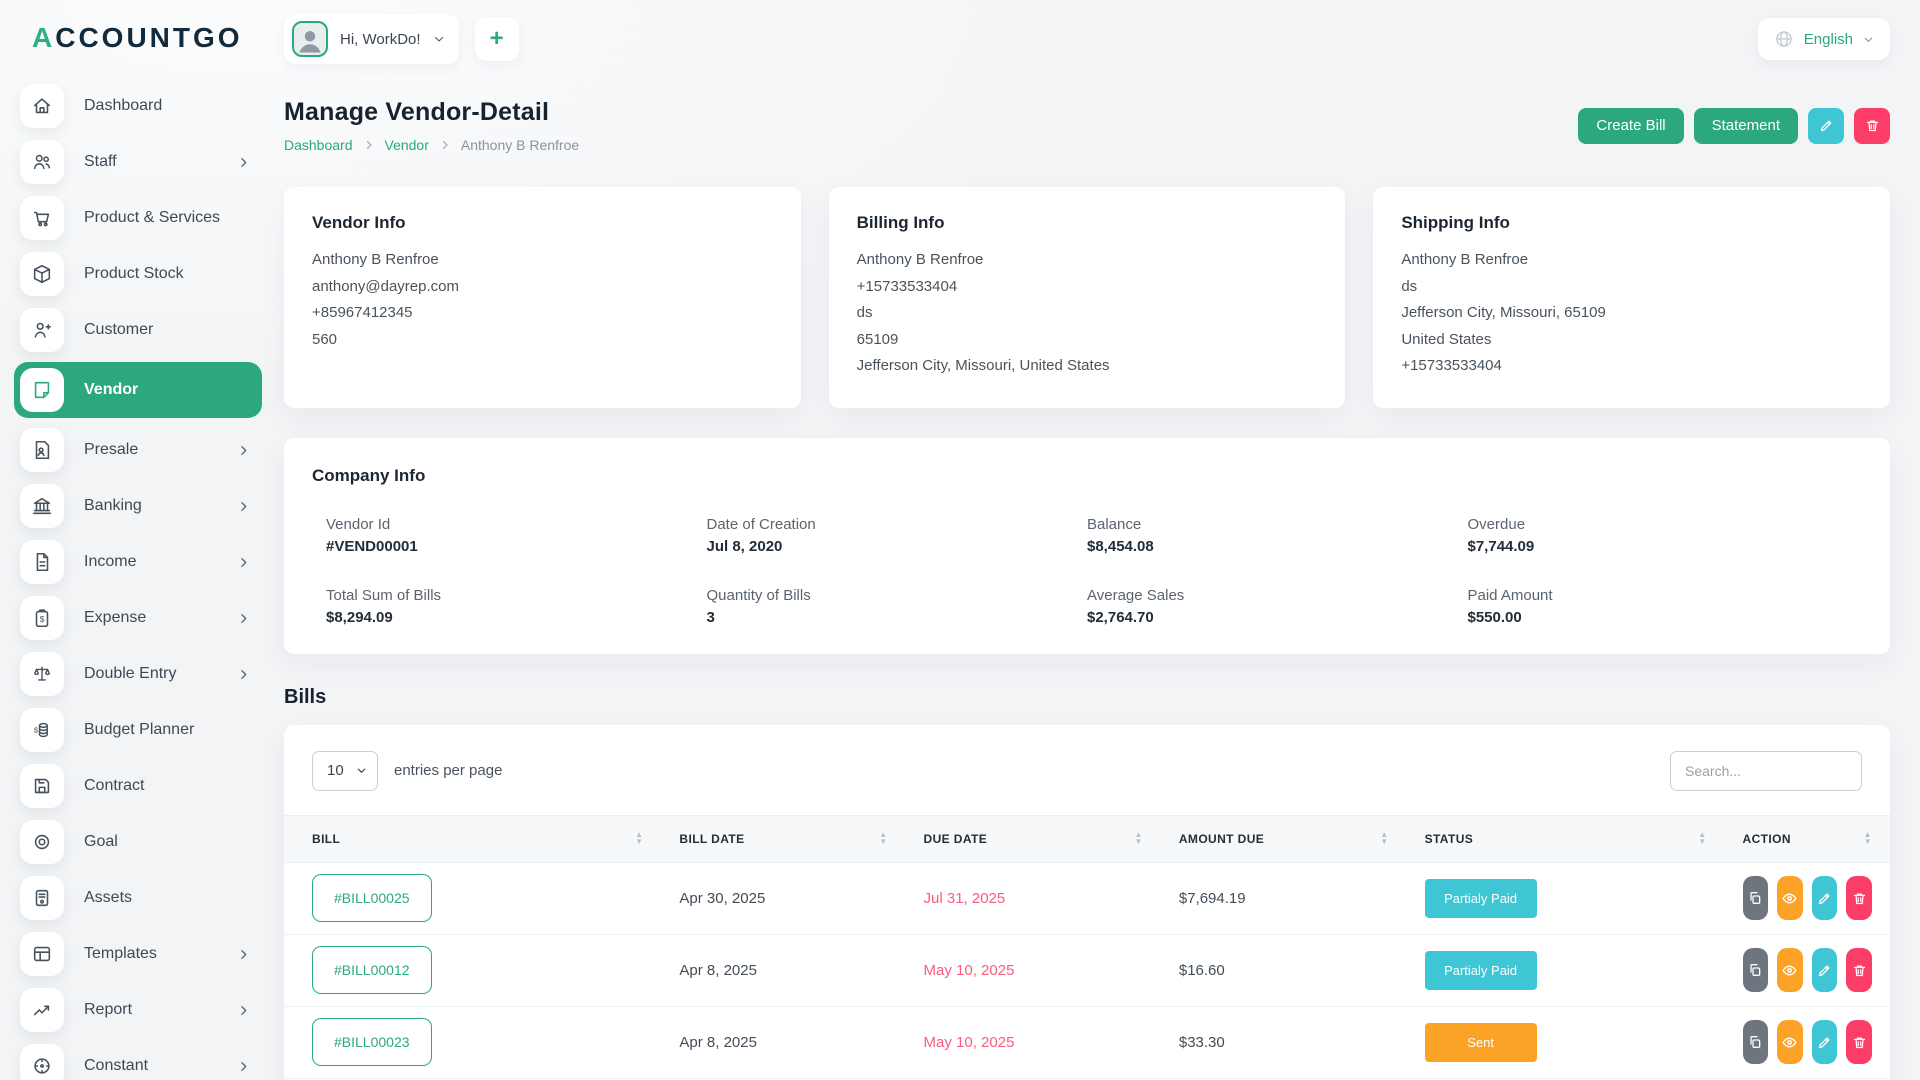  I want to click on stat-value: Jul 8, 2020, so click(744, 546).